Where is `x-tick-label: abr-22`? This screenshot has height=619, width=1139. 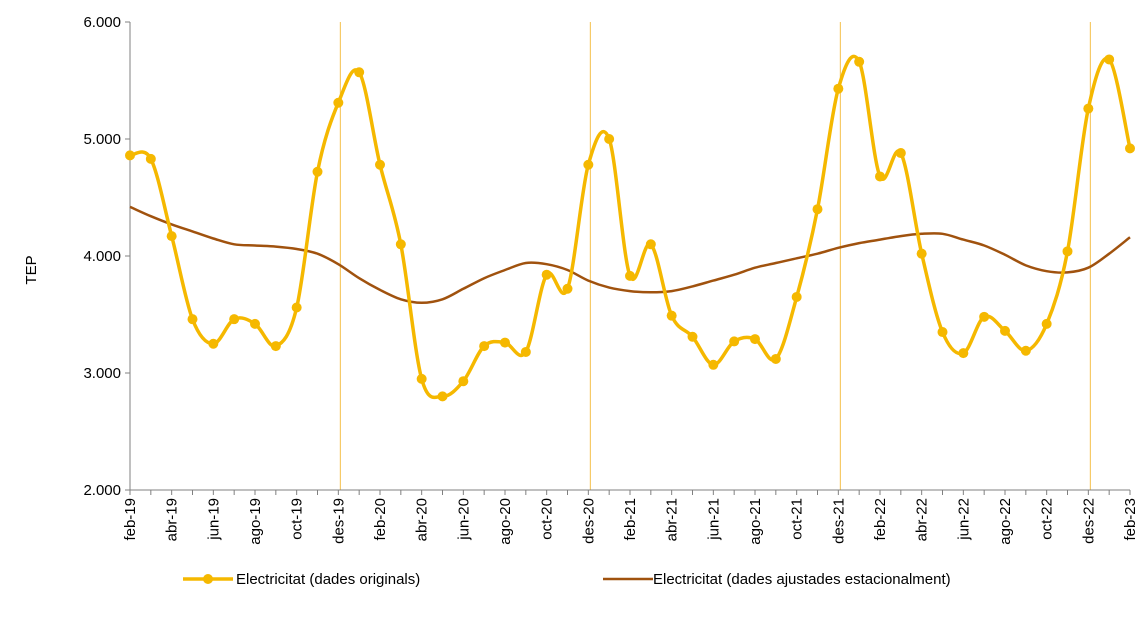 x-tick-label: abr-22 is located at coordinates (922, 519).